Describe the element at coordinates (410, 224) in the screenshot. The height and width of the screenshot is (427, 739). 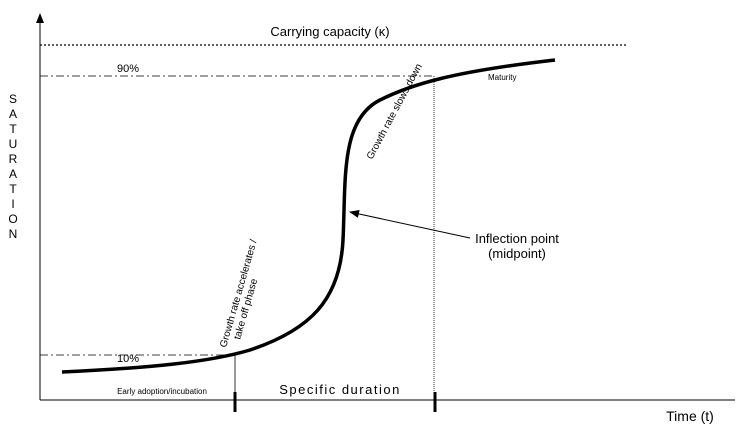
I see `inflection-arrow` at that location.